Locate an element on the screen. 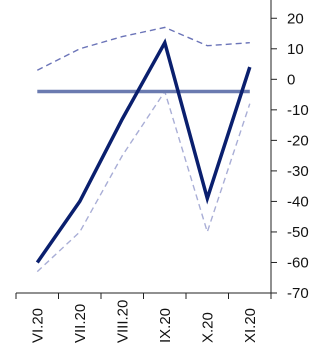  y-tick-label: -50 is located at coordinates (298, 232).